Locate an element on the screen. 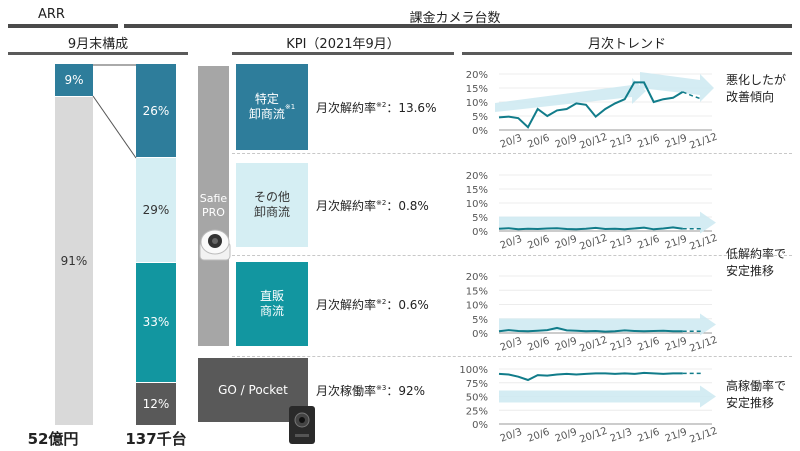 The width and height of the screenshot is (800, 451). kpi-metric-text: 月次解約率※2：0.8% is located at coordinates (372, 205).